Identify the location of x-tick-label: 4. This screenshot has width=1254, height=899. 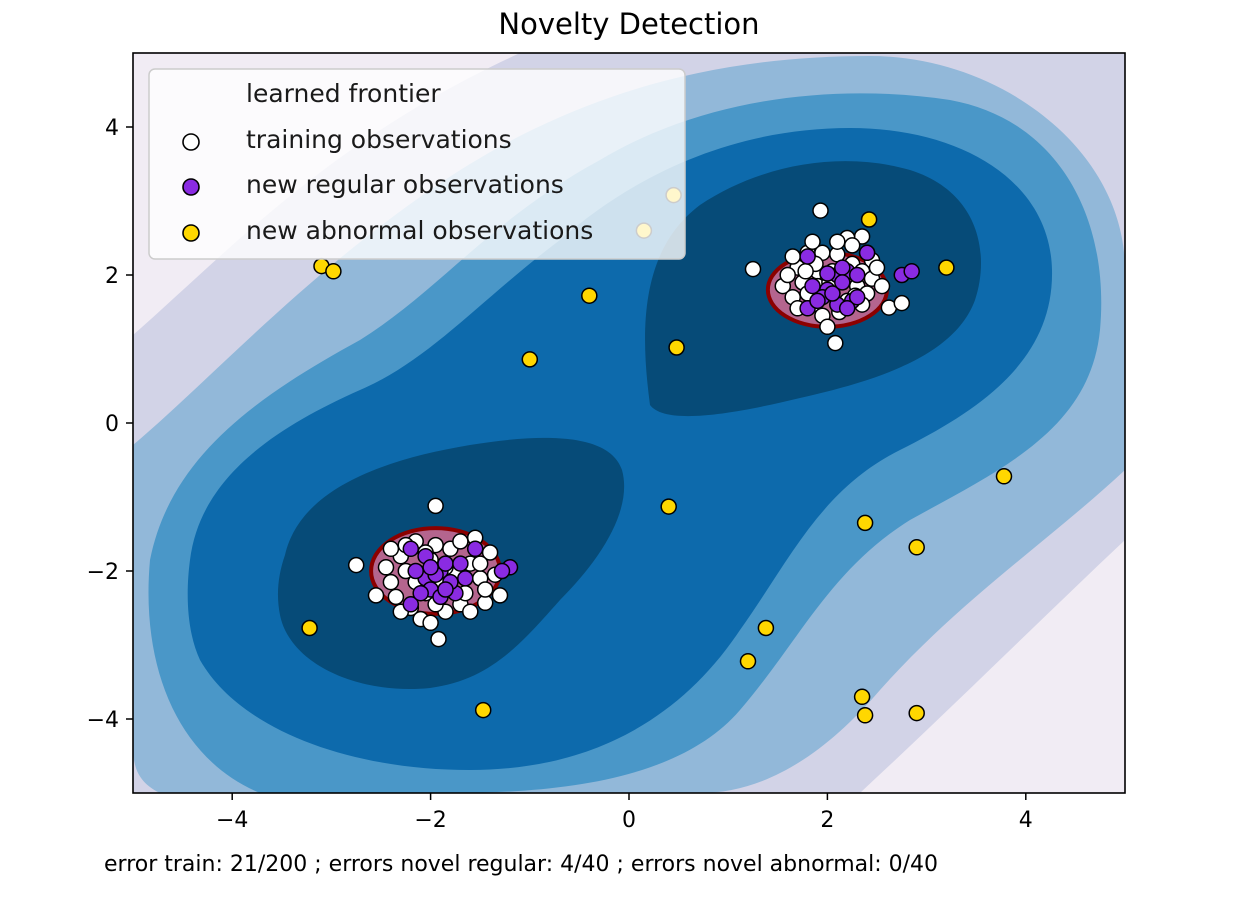
(1026, 820).